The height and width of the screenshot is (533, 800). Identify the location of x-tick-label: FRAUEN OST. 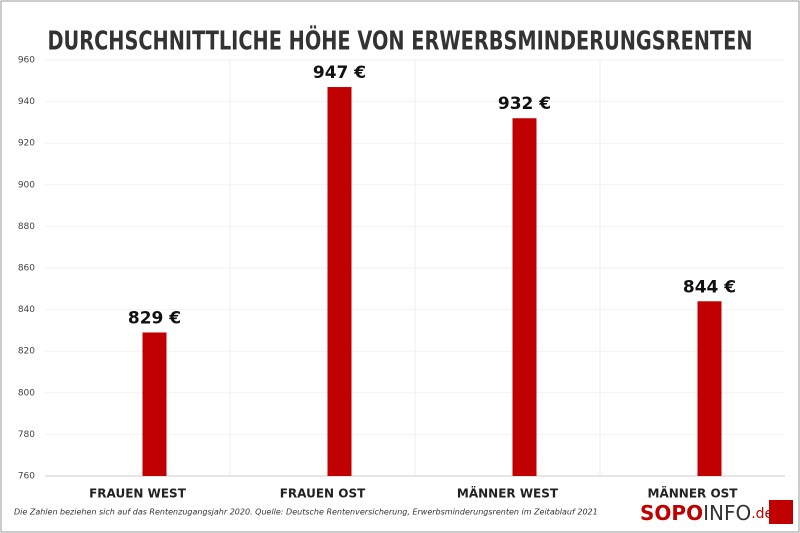
(323, 494).